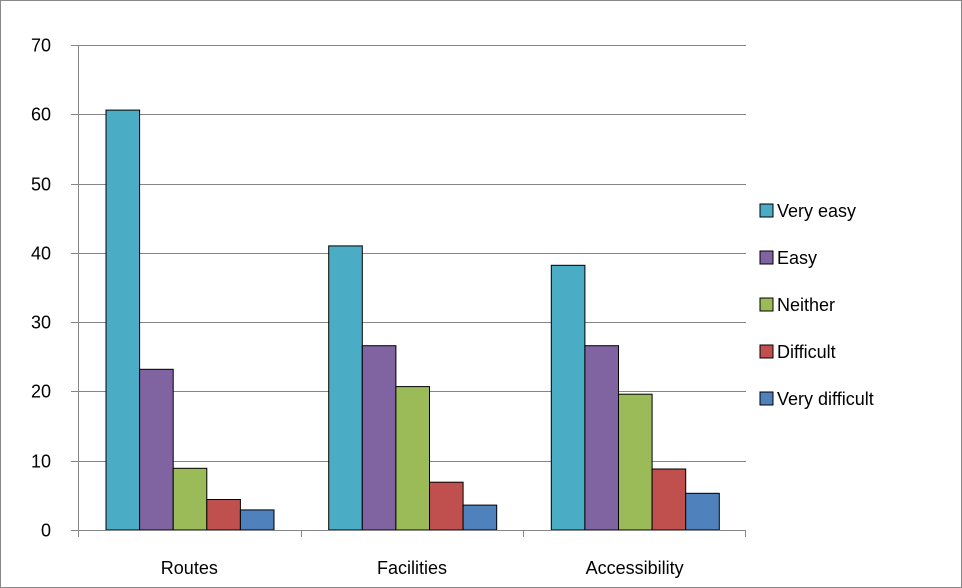 The height and width of the screenshot is (588, 962). Describe the element at coordinates (41, 185) in the screenshot. I see `y-tick-label: 50` at that location.